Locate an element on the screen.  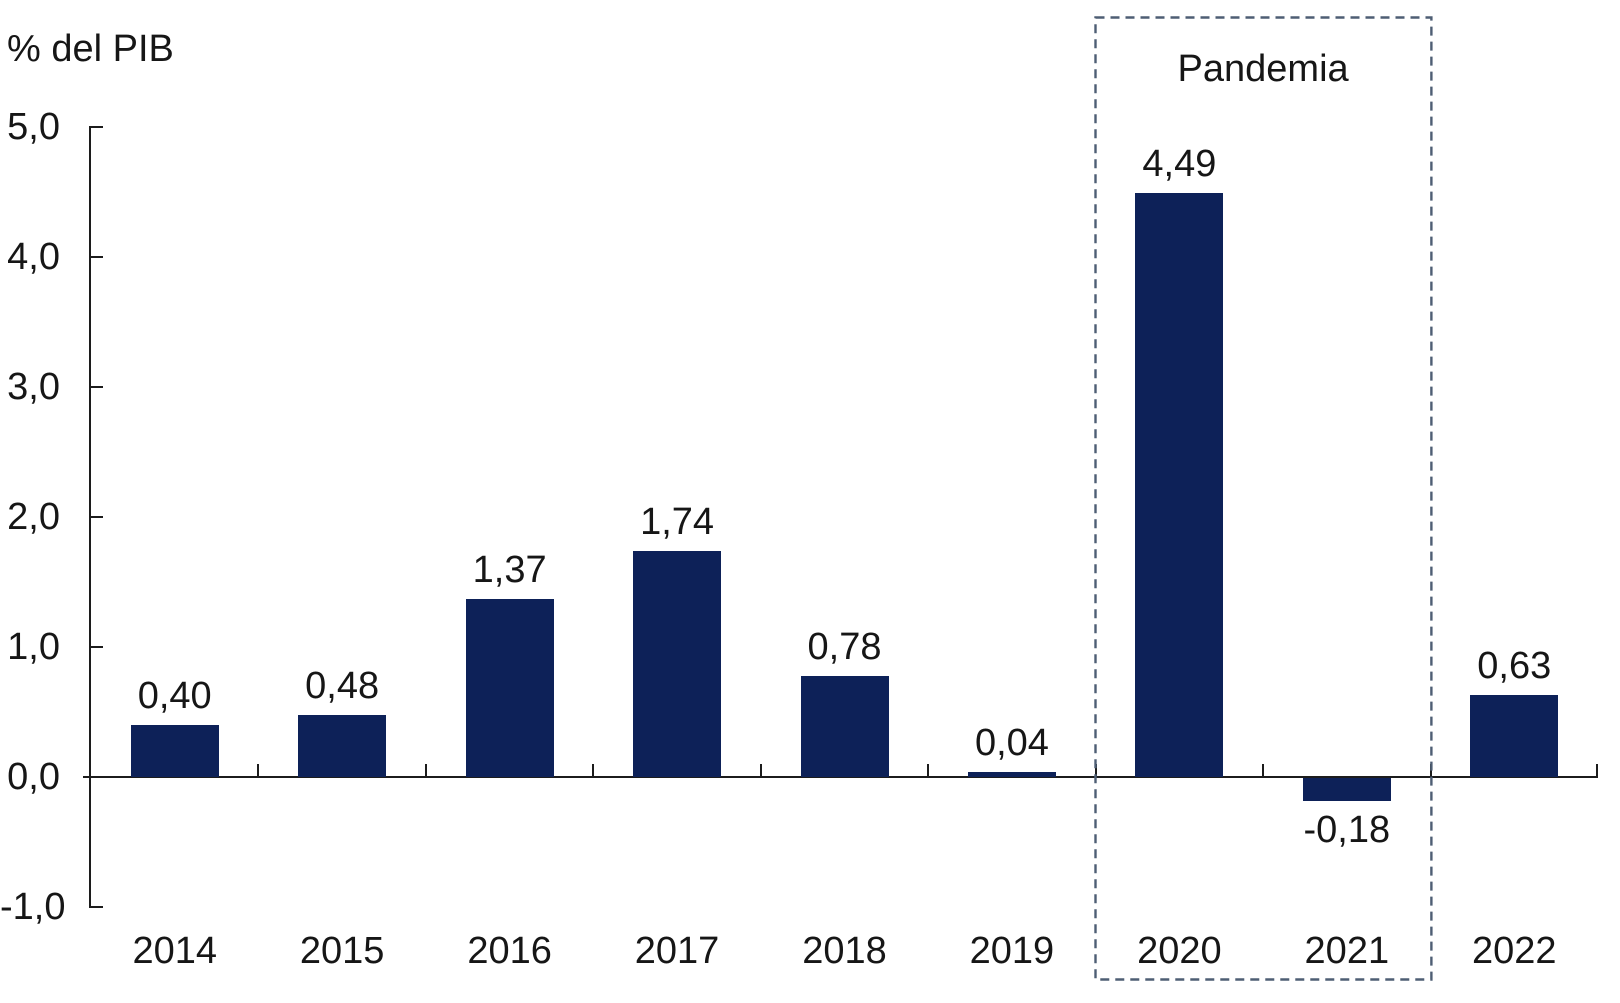
x-tick-label-2022: 2022 is located at coordinates (1514, 951).